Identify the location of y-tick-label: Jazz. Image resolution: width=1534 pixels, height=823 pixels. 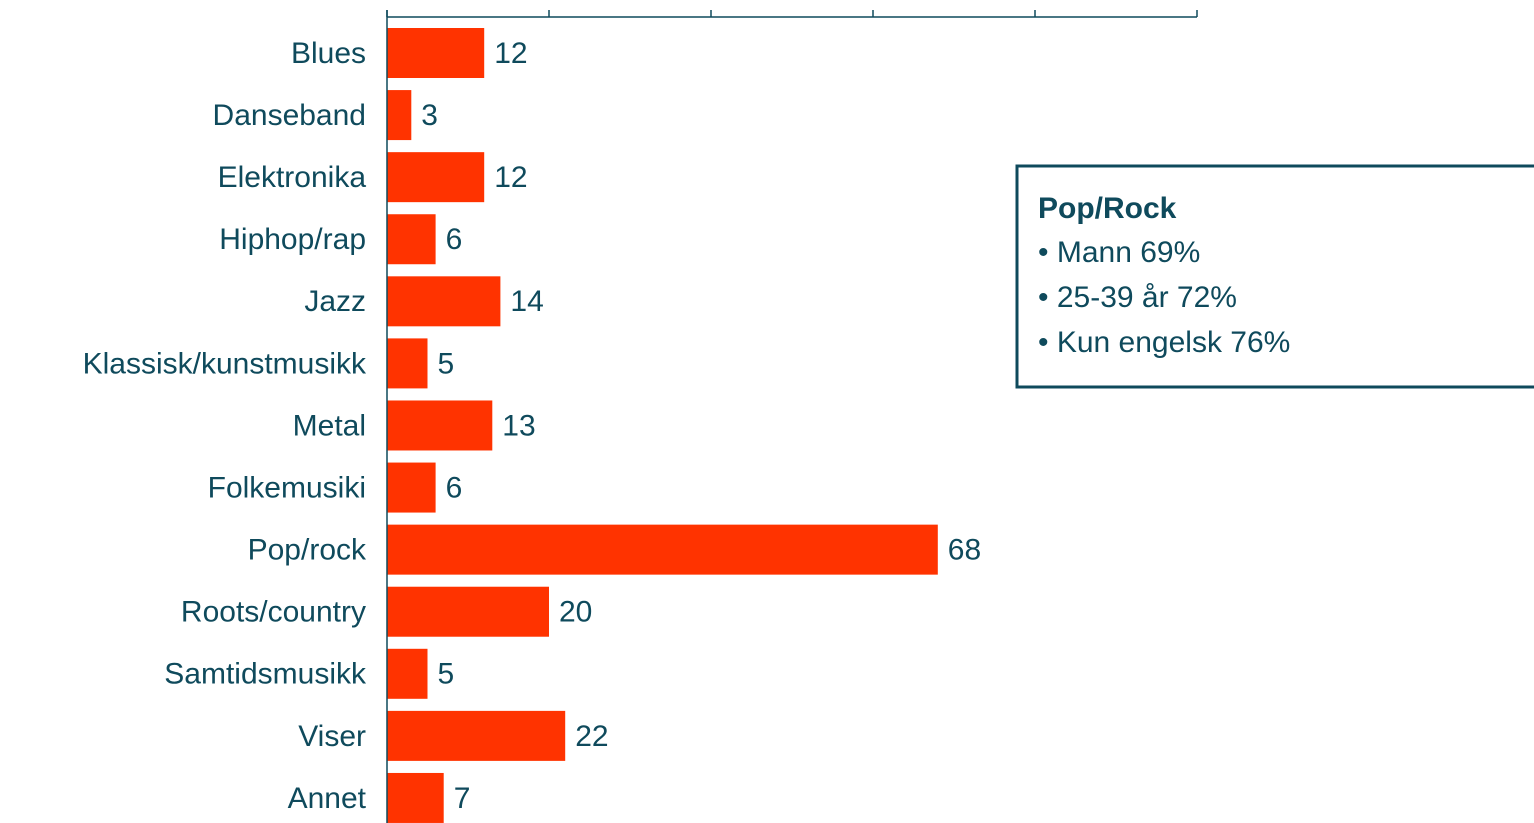
(335, 301).